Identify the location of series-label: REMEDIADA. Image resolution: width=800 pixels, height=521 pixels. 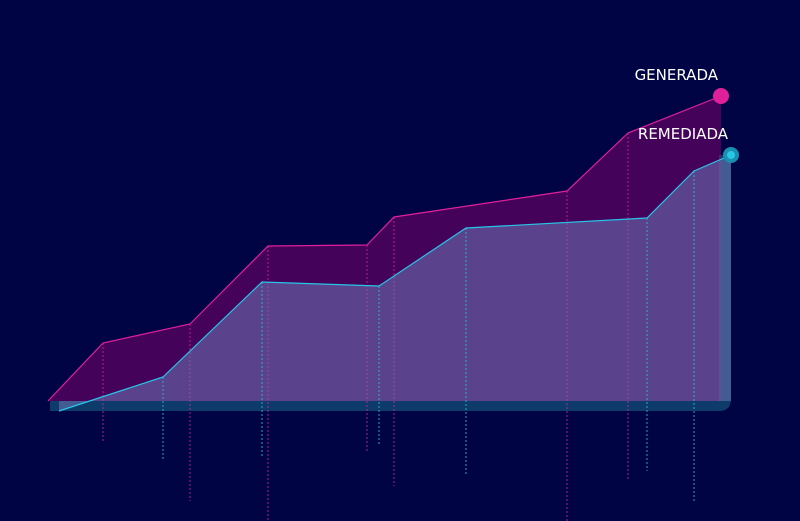
(683, 134).